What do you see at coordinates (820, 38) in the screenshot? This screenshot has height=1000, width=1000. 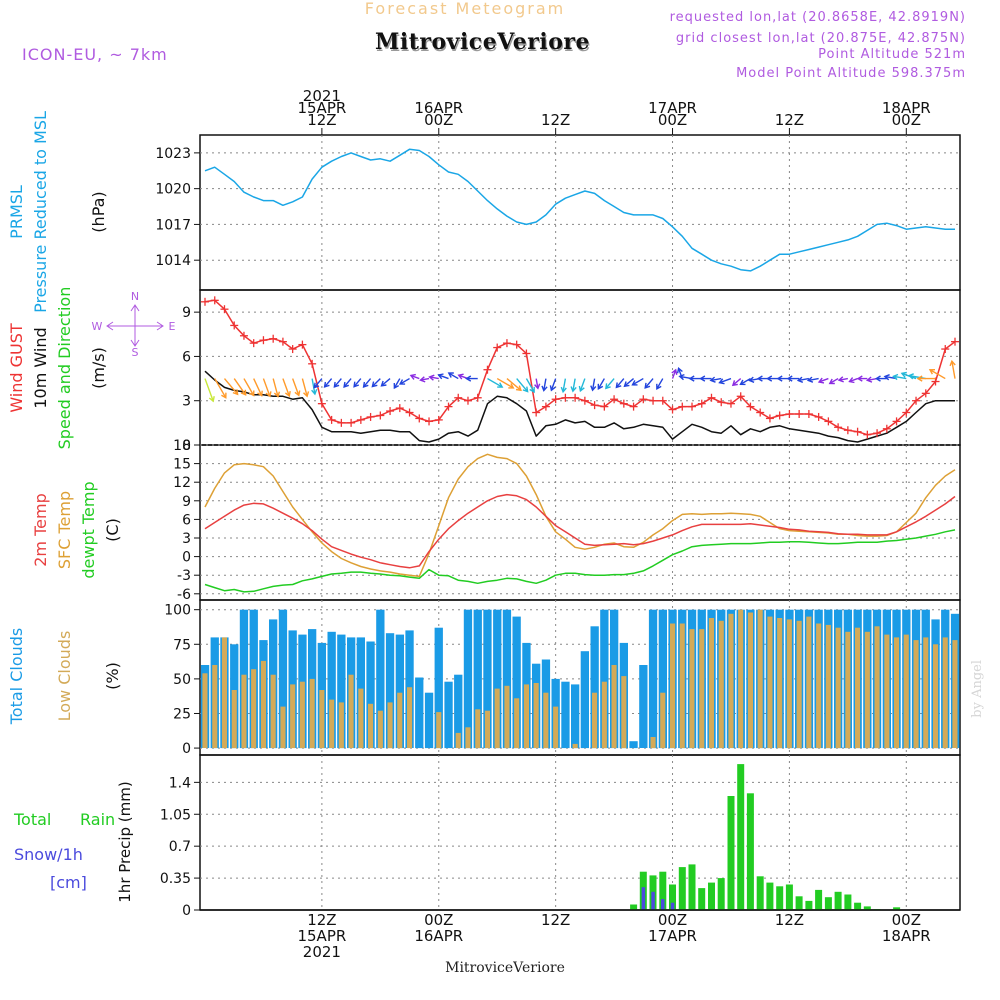 I see `closest-grid-location: grid closest lon,lat (20.875E, 42.875N)` at bounding box center [820, 38].